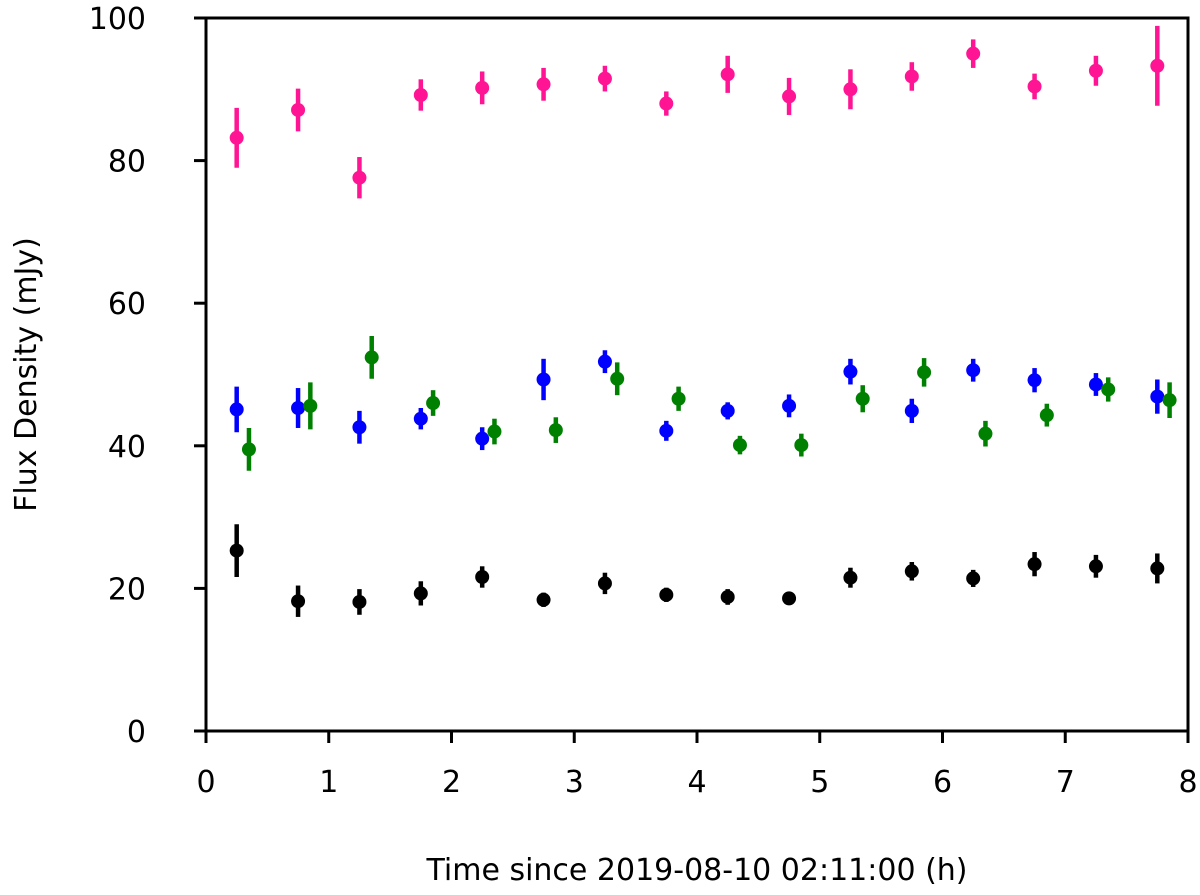  What do you see at coordinates (328, 782) in the screenshot?
I see `x-tick-label: 1` at bounding box center [328, 782].